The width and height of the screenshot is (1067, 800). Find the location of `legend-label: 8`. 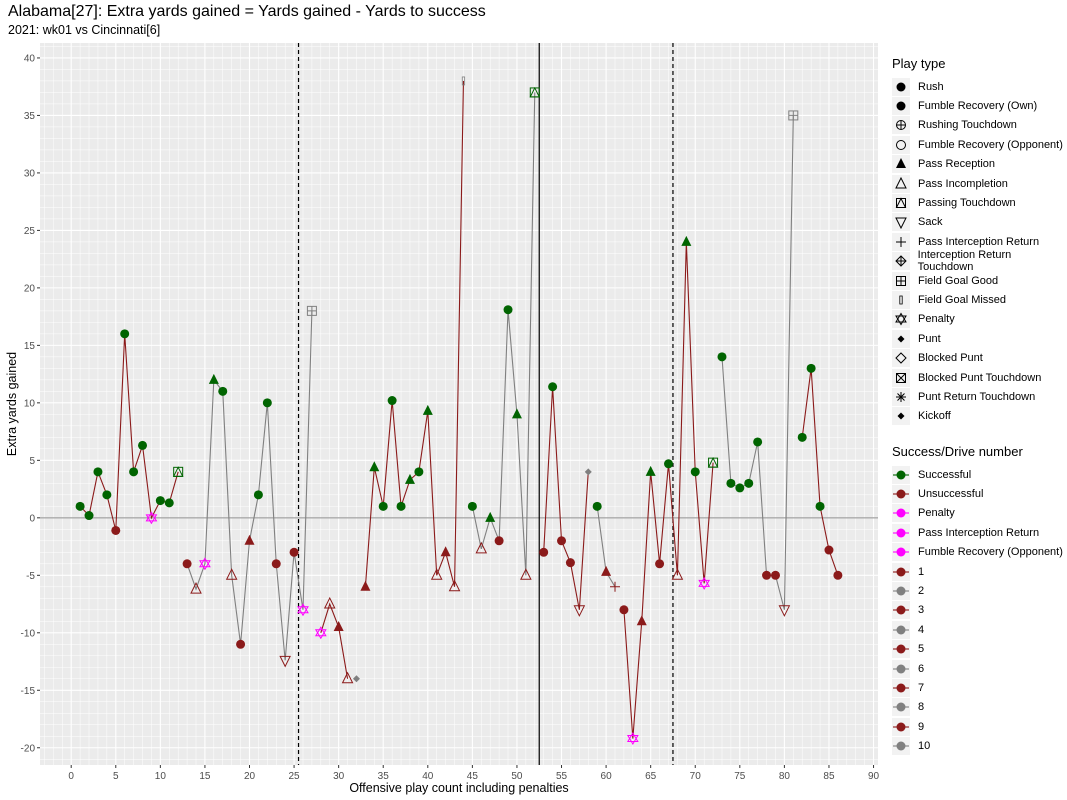

legend-label: 8 is located at coordinates (921, 707).